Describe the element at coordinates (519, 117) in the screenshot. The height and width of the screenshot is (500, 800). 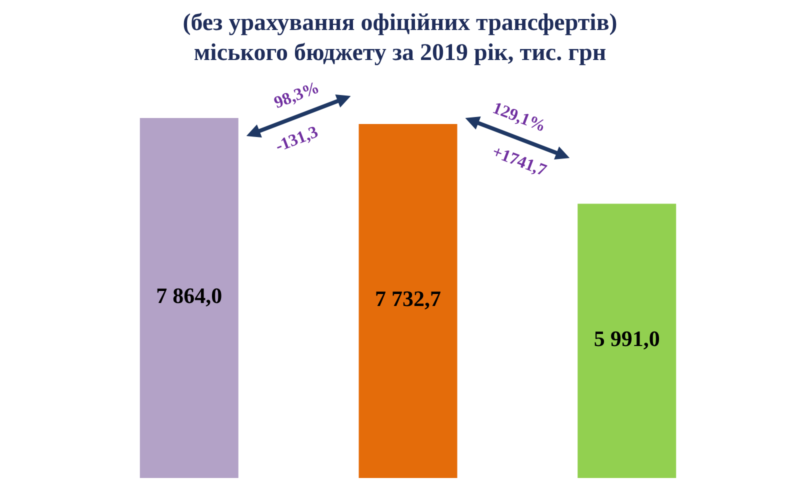
I see `annotation: 129,1%` at that location.